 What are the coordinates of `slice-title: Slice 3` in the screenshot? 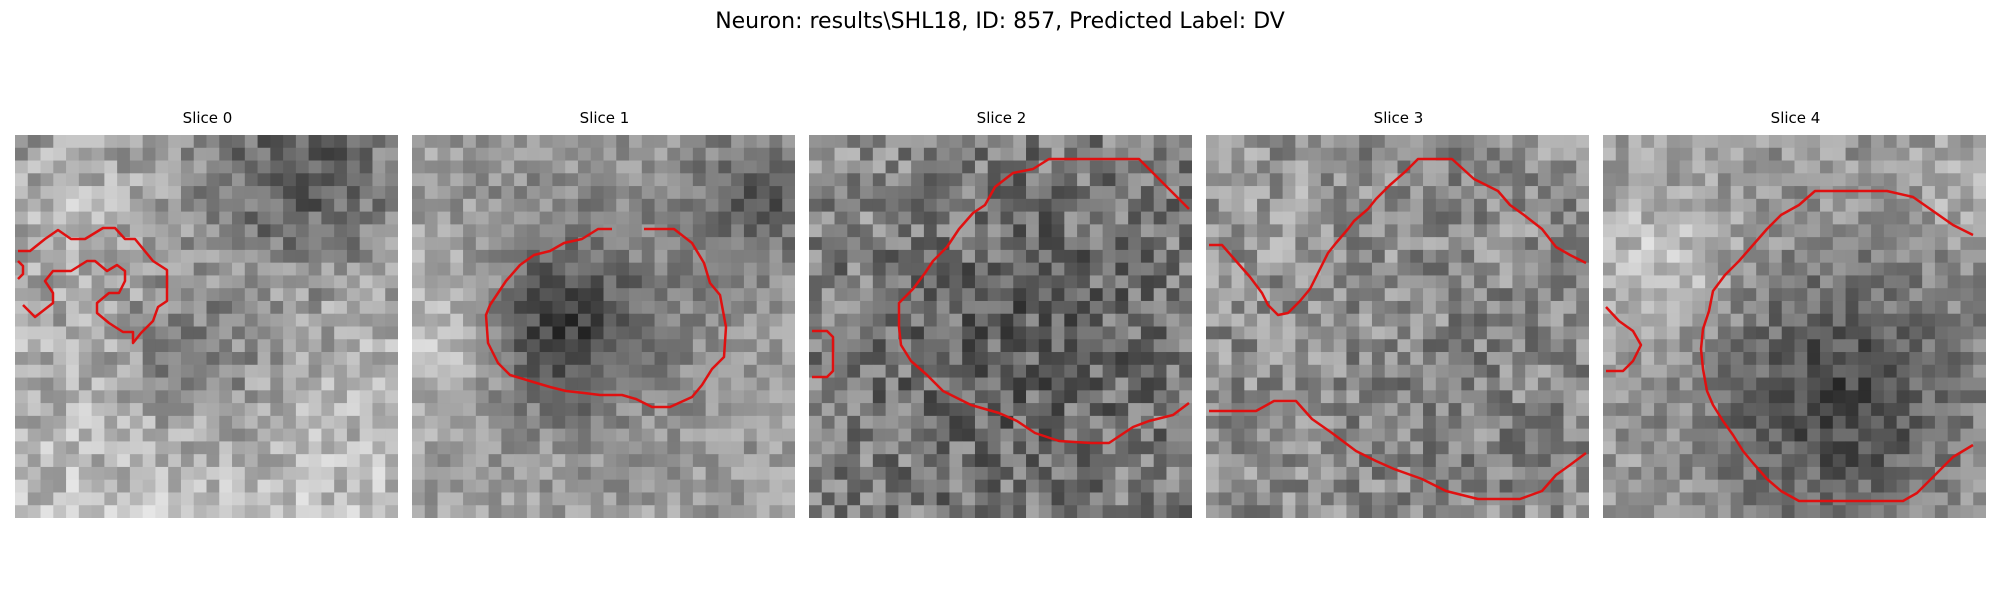 It's located at (1398, 118).